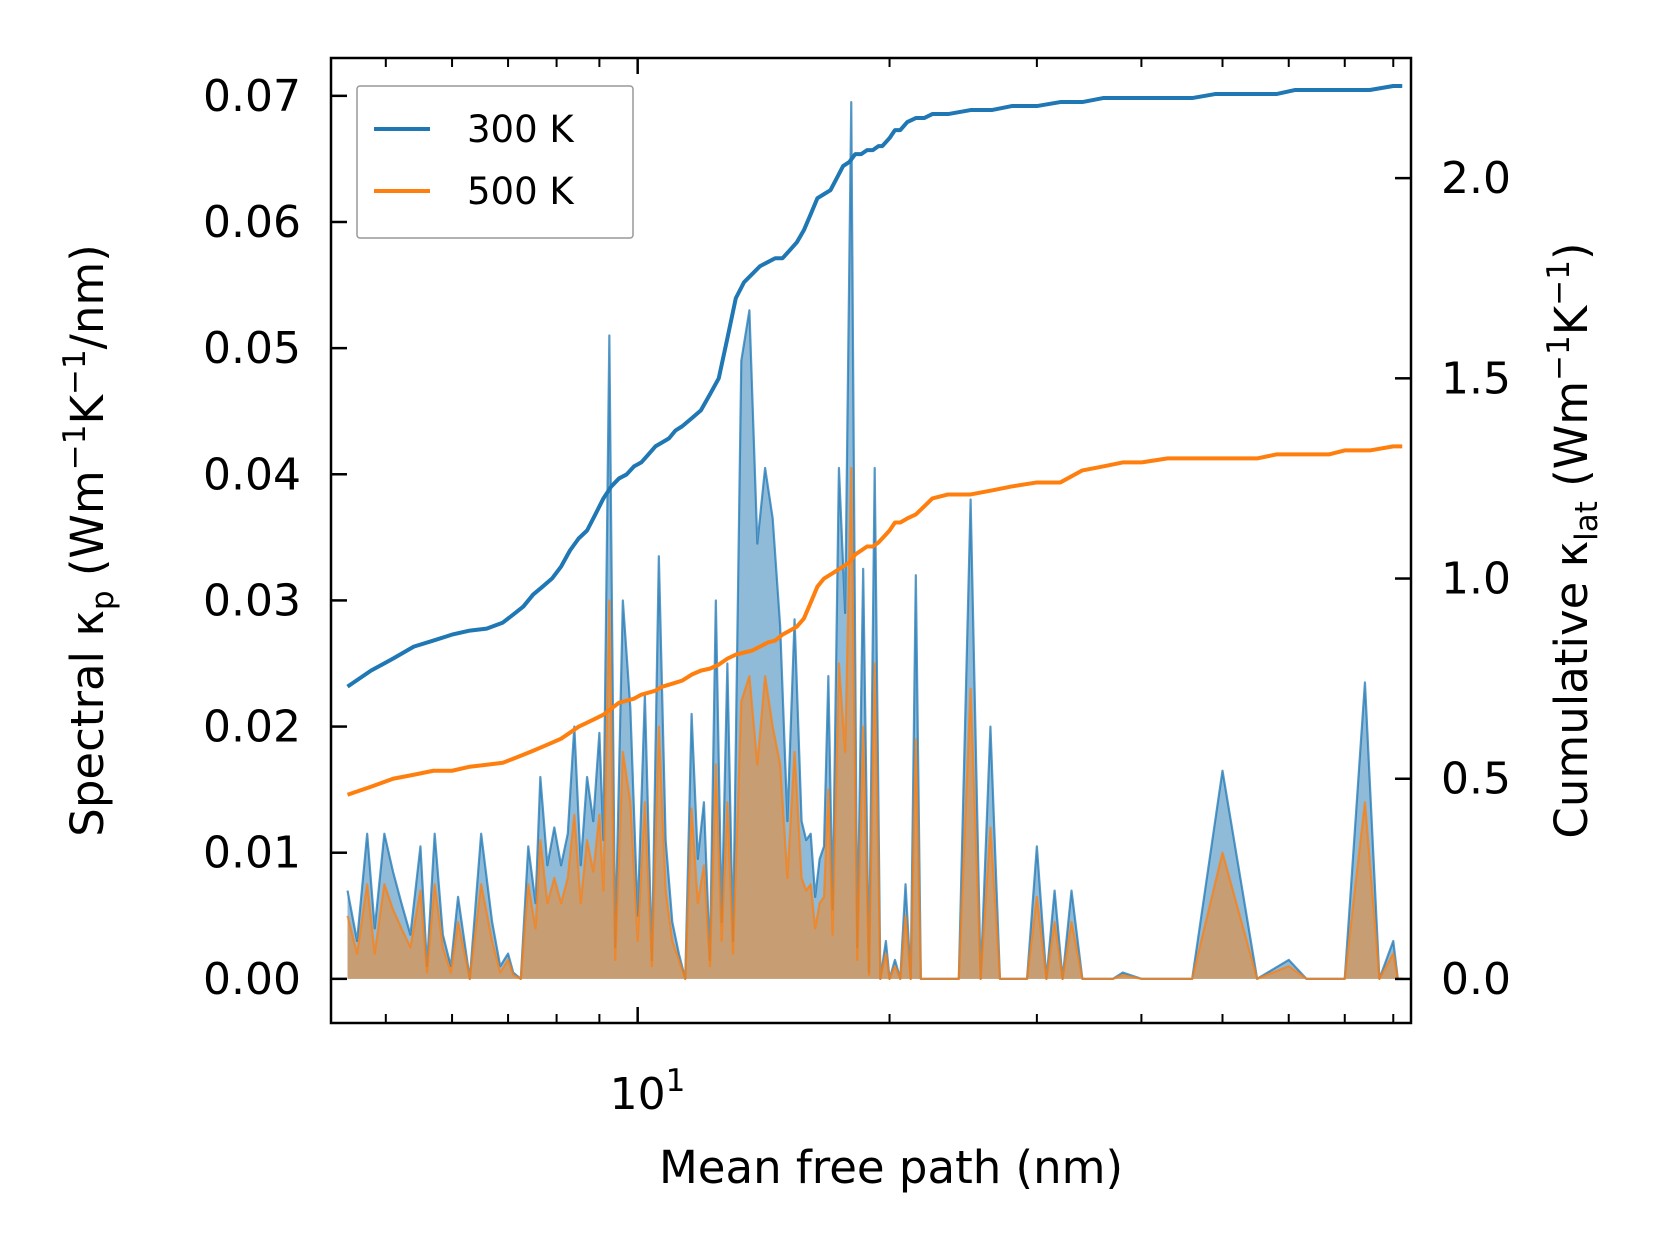 The image size is (1679, 1253). I want to click on left-tick-label: 0.07, so click(252, 96).